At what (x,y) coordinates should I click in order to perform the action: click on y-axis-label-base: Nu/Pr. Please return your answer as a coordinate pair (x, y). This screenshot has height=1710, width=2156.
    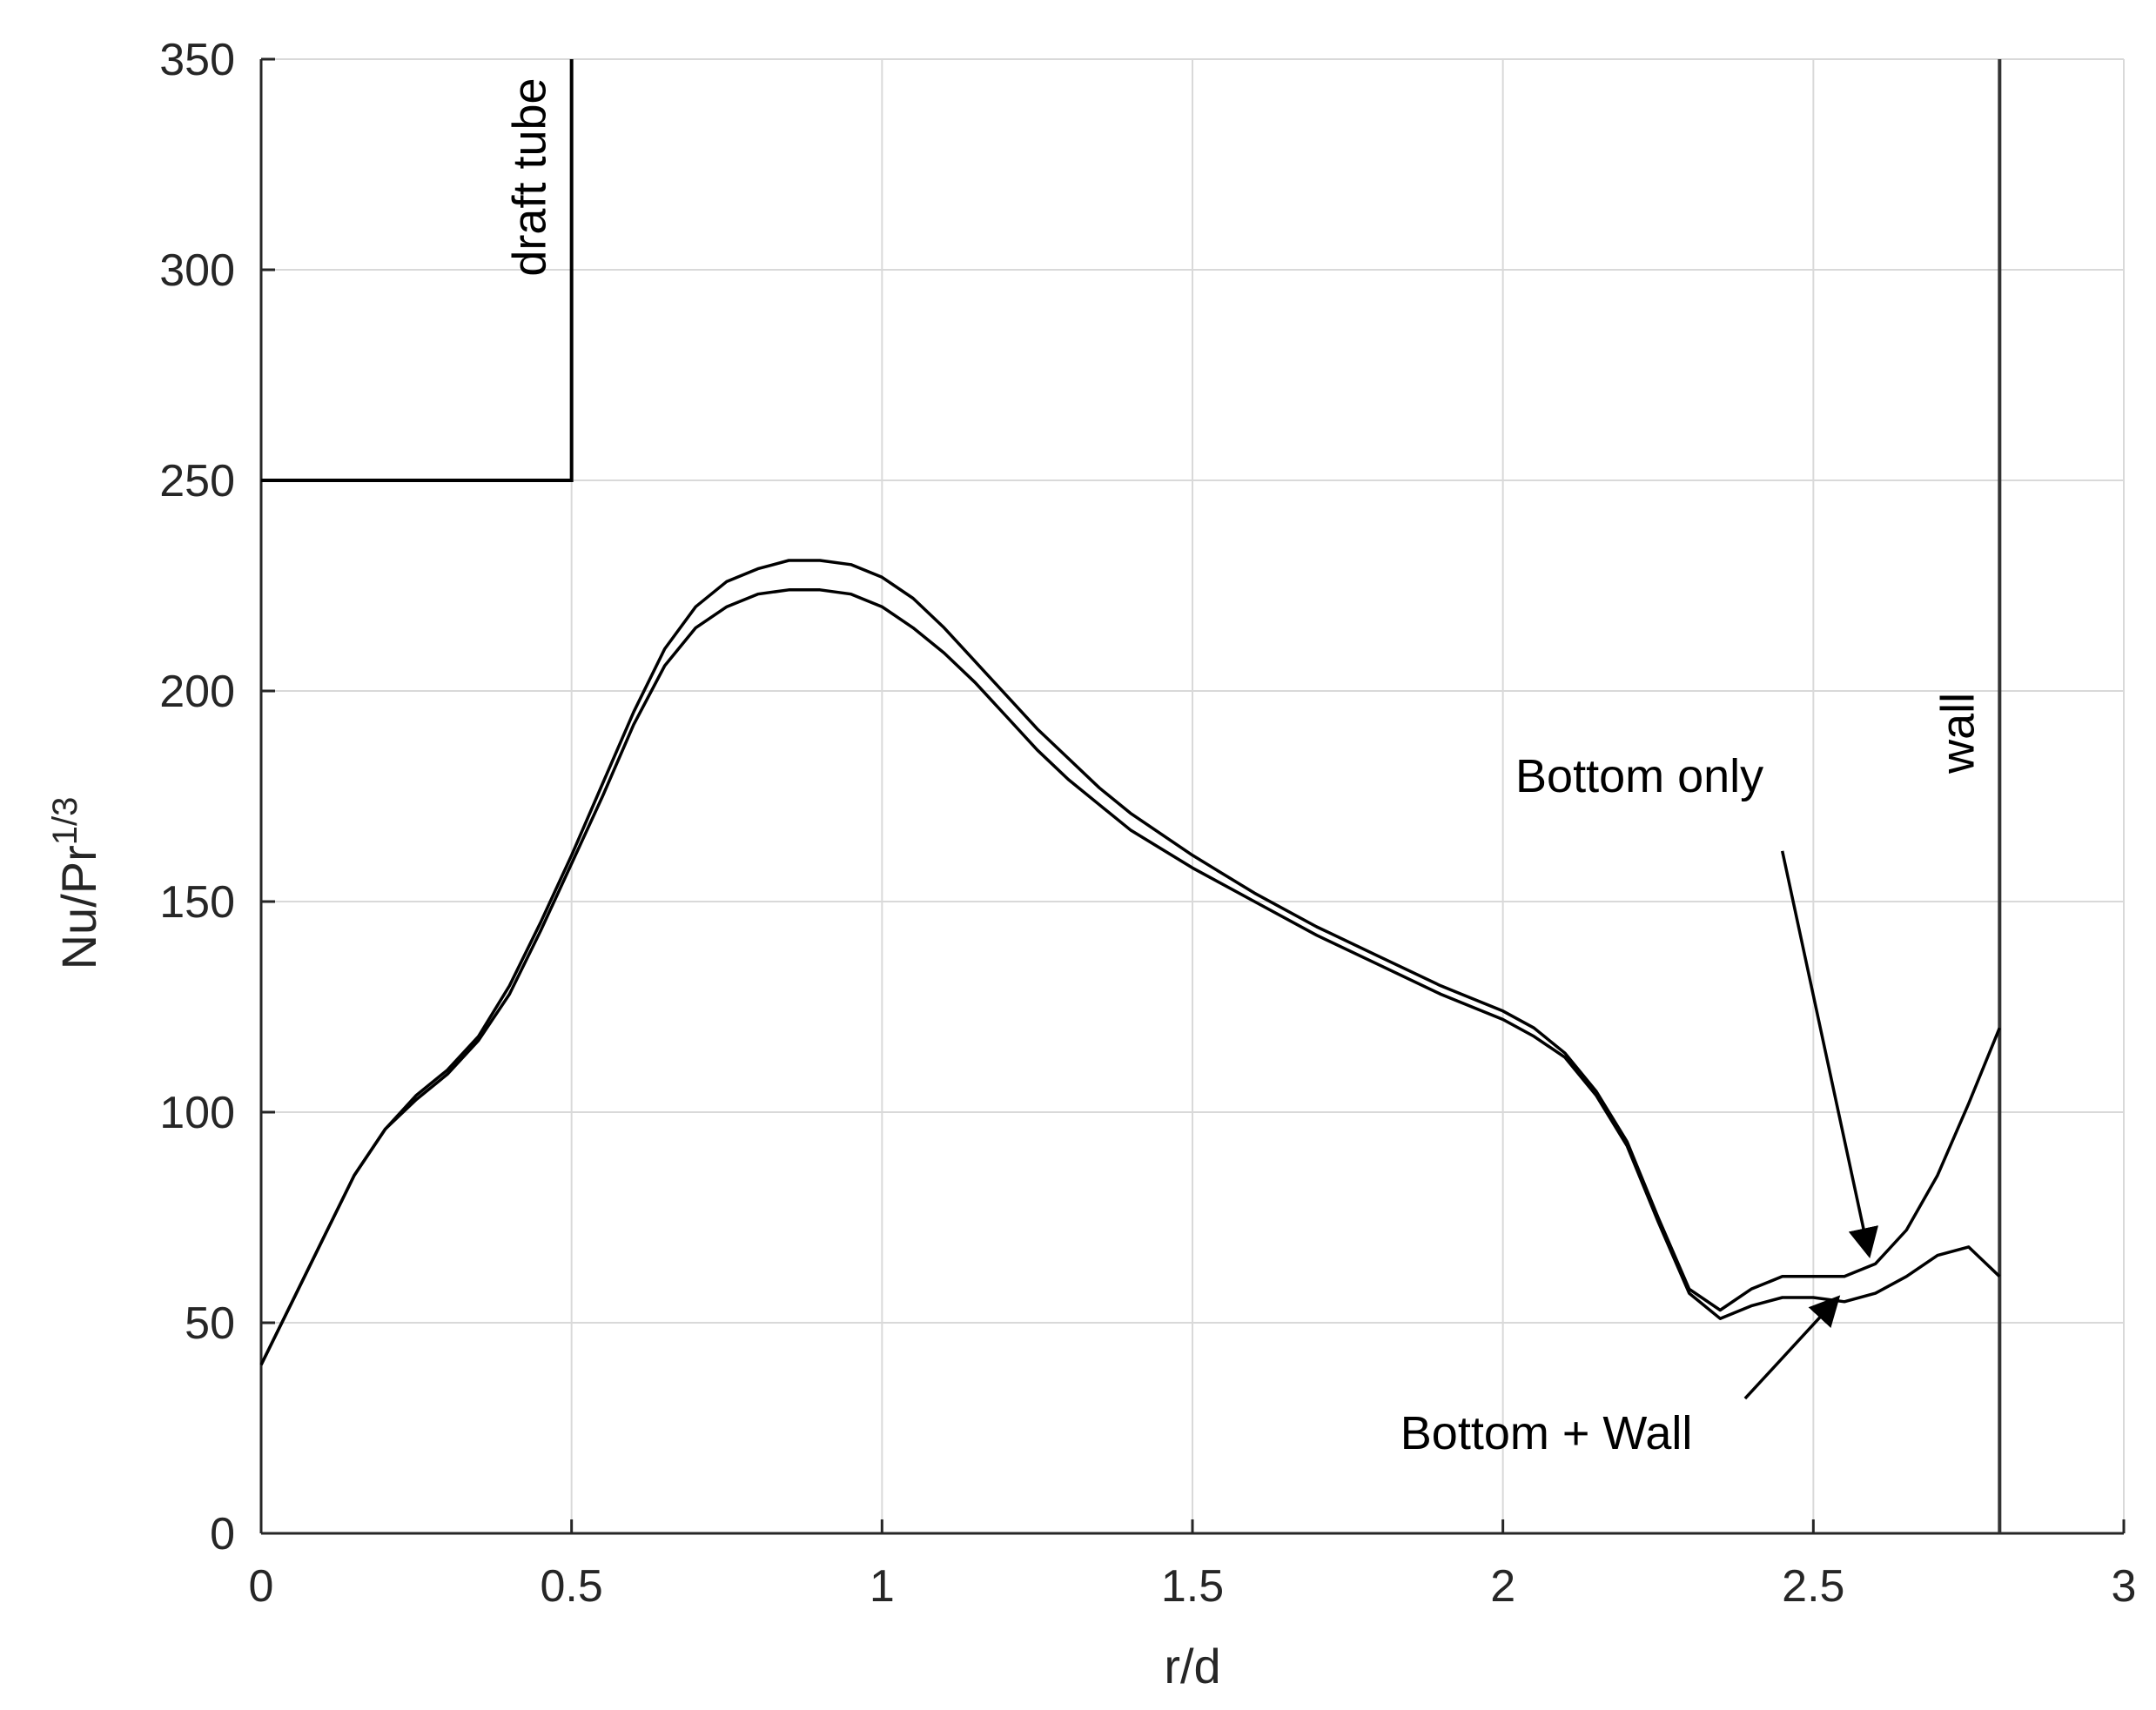
    Looking at the image, I should click on (78, 907).